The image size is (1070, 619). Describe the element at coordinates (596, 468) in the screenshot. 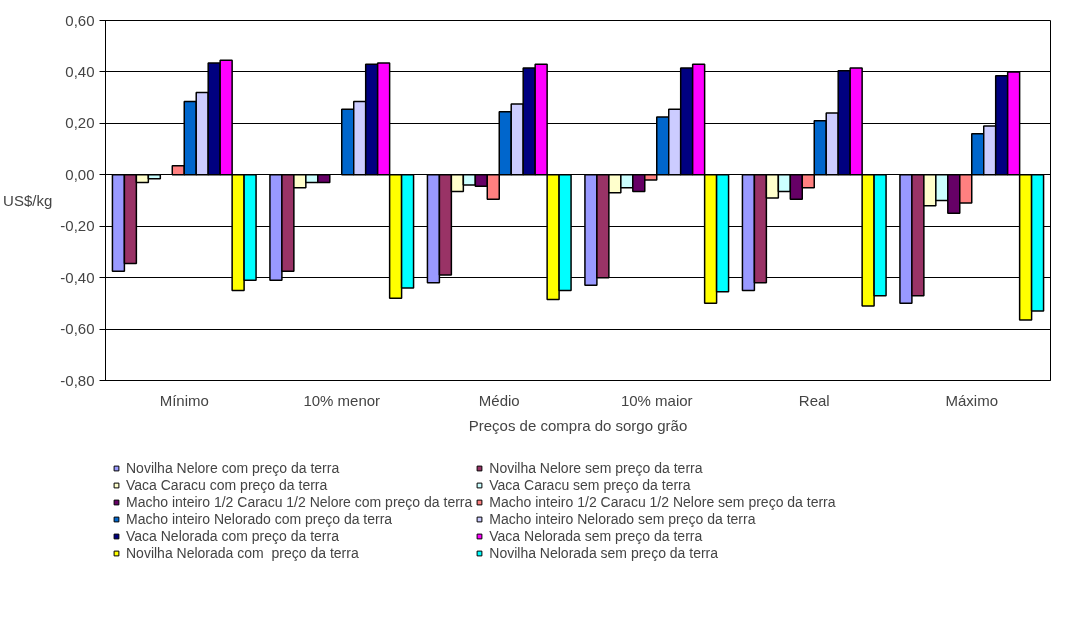

I see `legend-label: Novilha Nelore sem preço da terra` at that location.